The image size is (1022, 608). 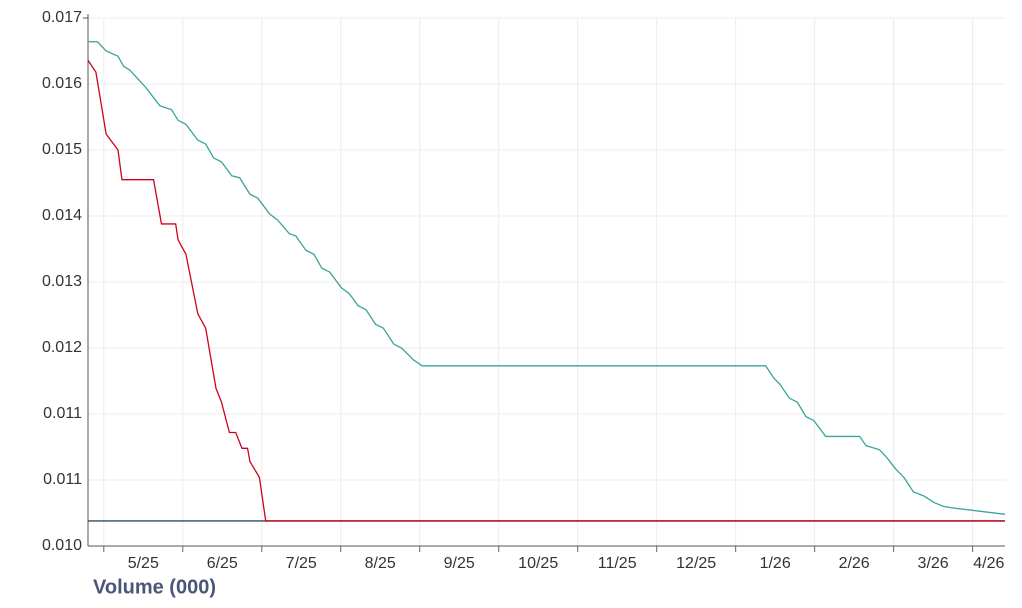 What do you see at coordinates (988, 563) in the screenshot?
I see `x-tick-label: 4/26` at bounding box center [988, 563].